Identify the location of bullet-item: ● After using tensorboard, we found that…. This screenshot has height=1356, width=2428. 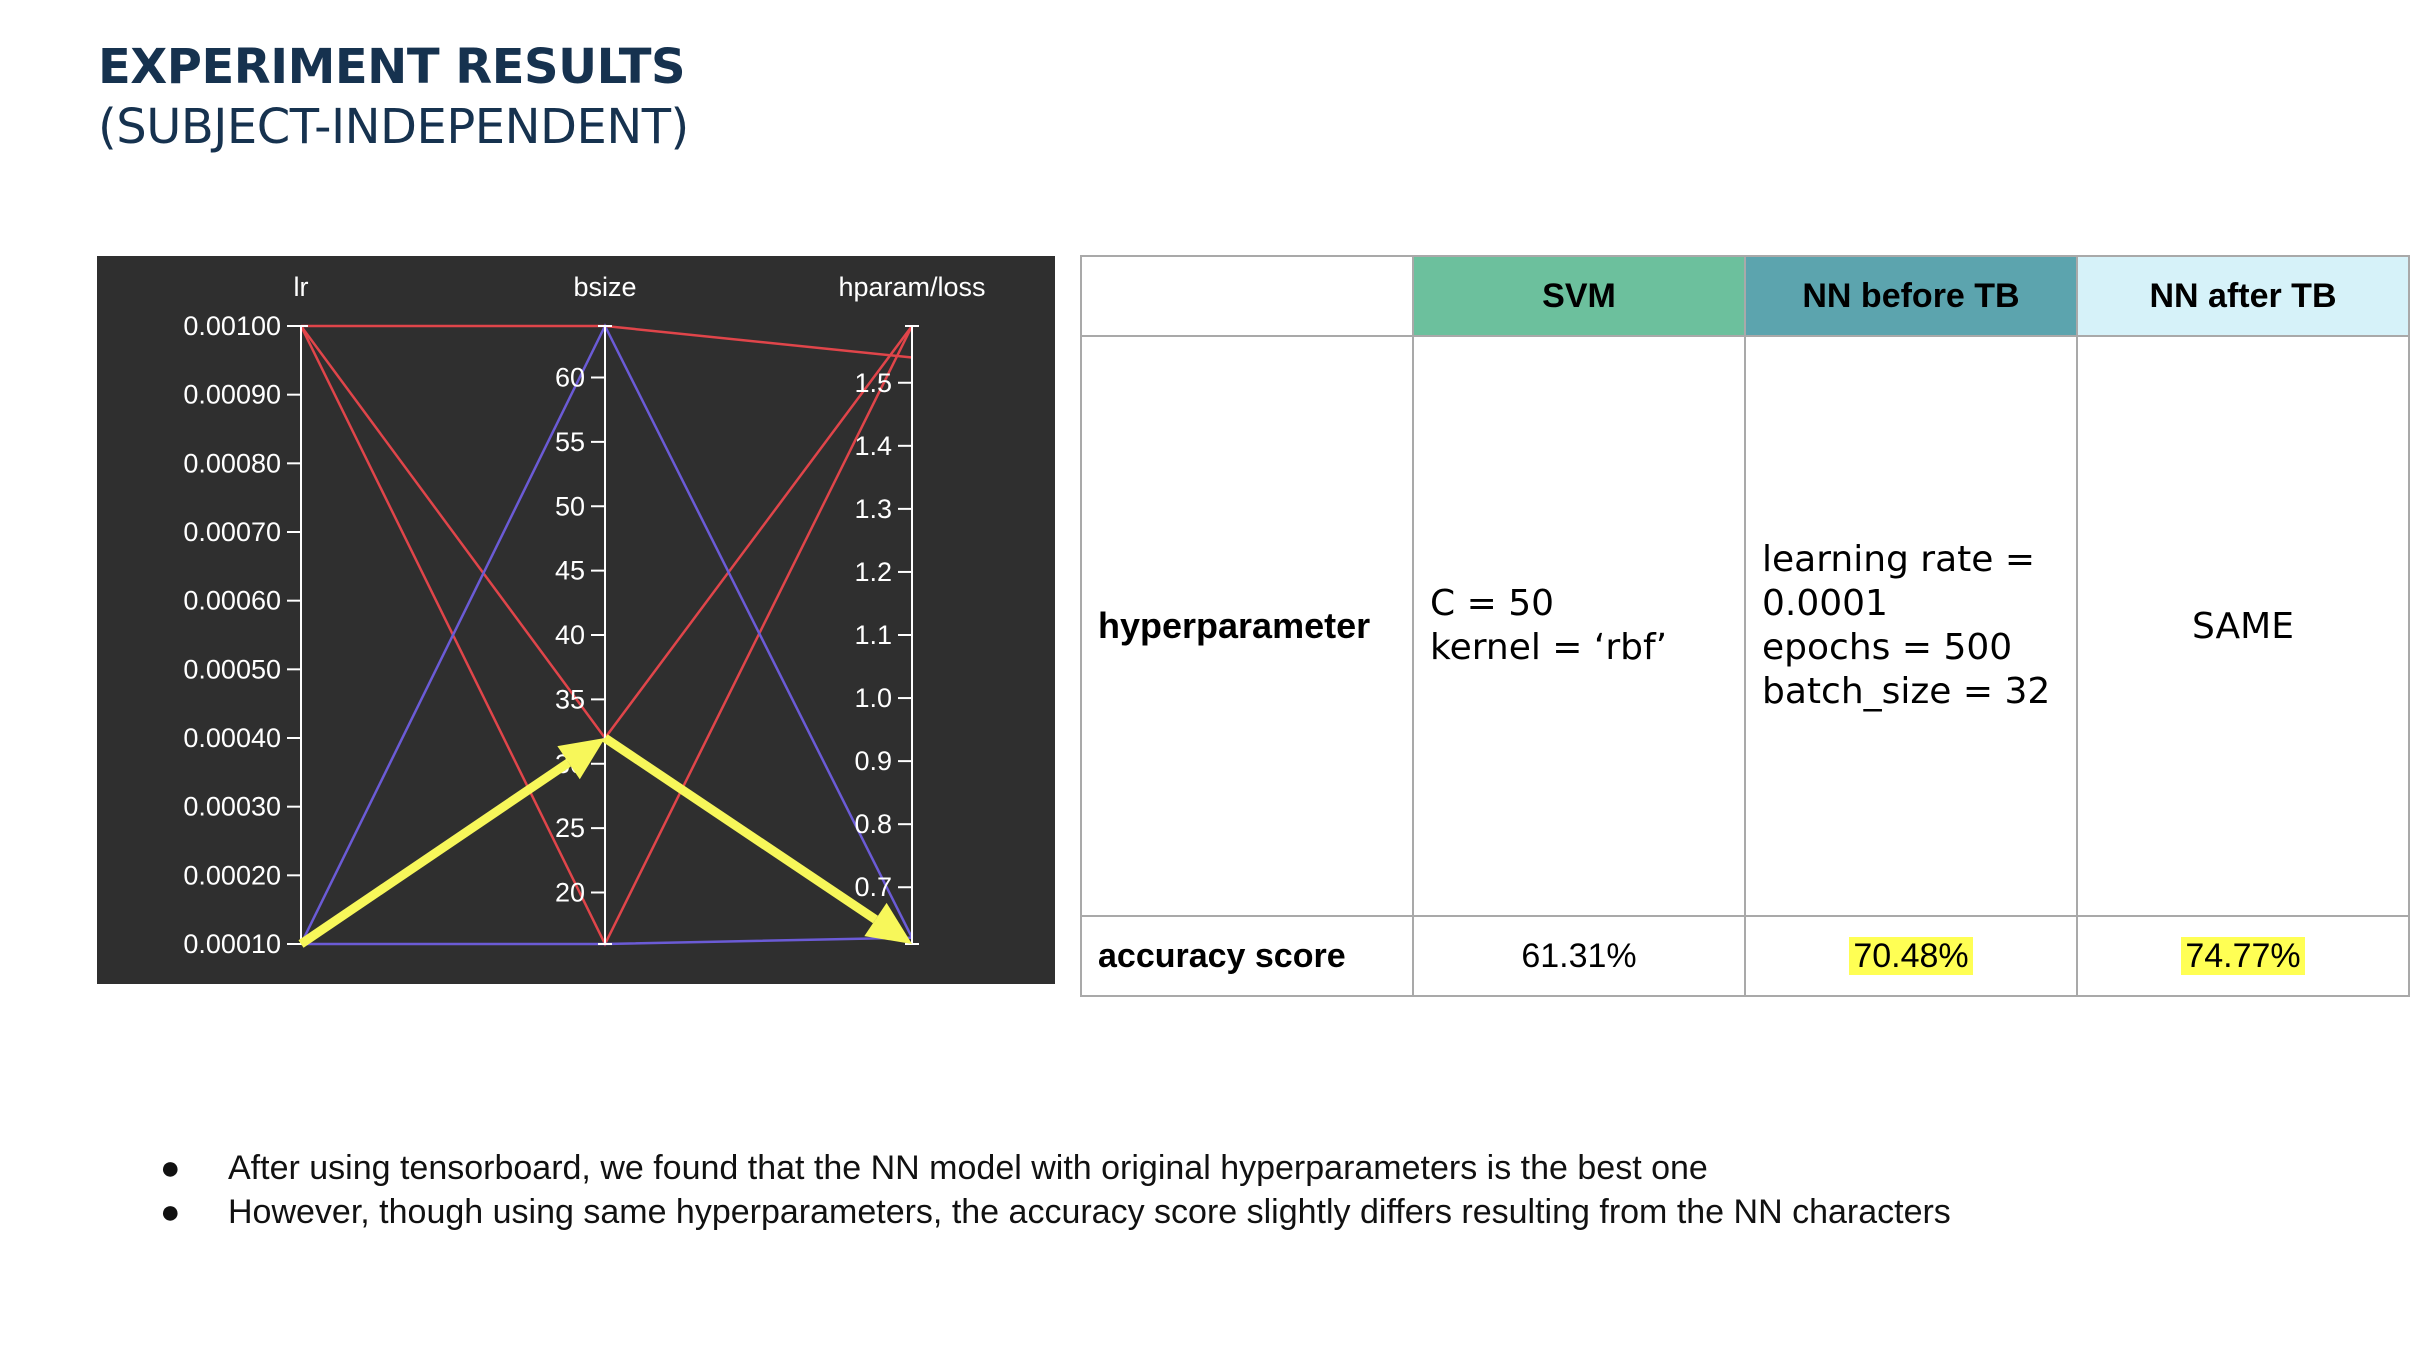
(1055, 1168).